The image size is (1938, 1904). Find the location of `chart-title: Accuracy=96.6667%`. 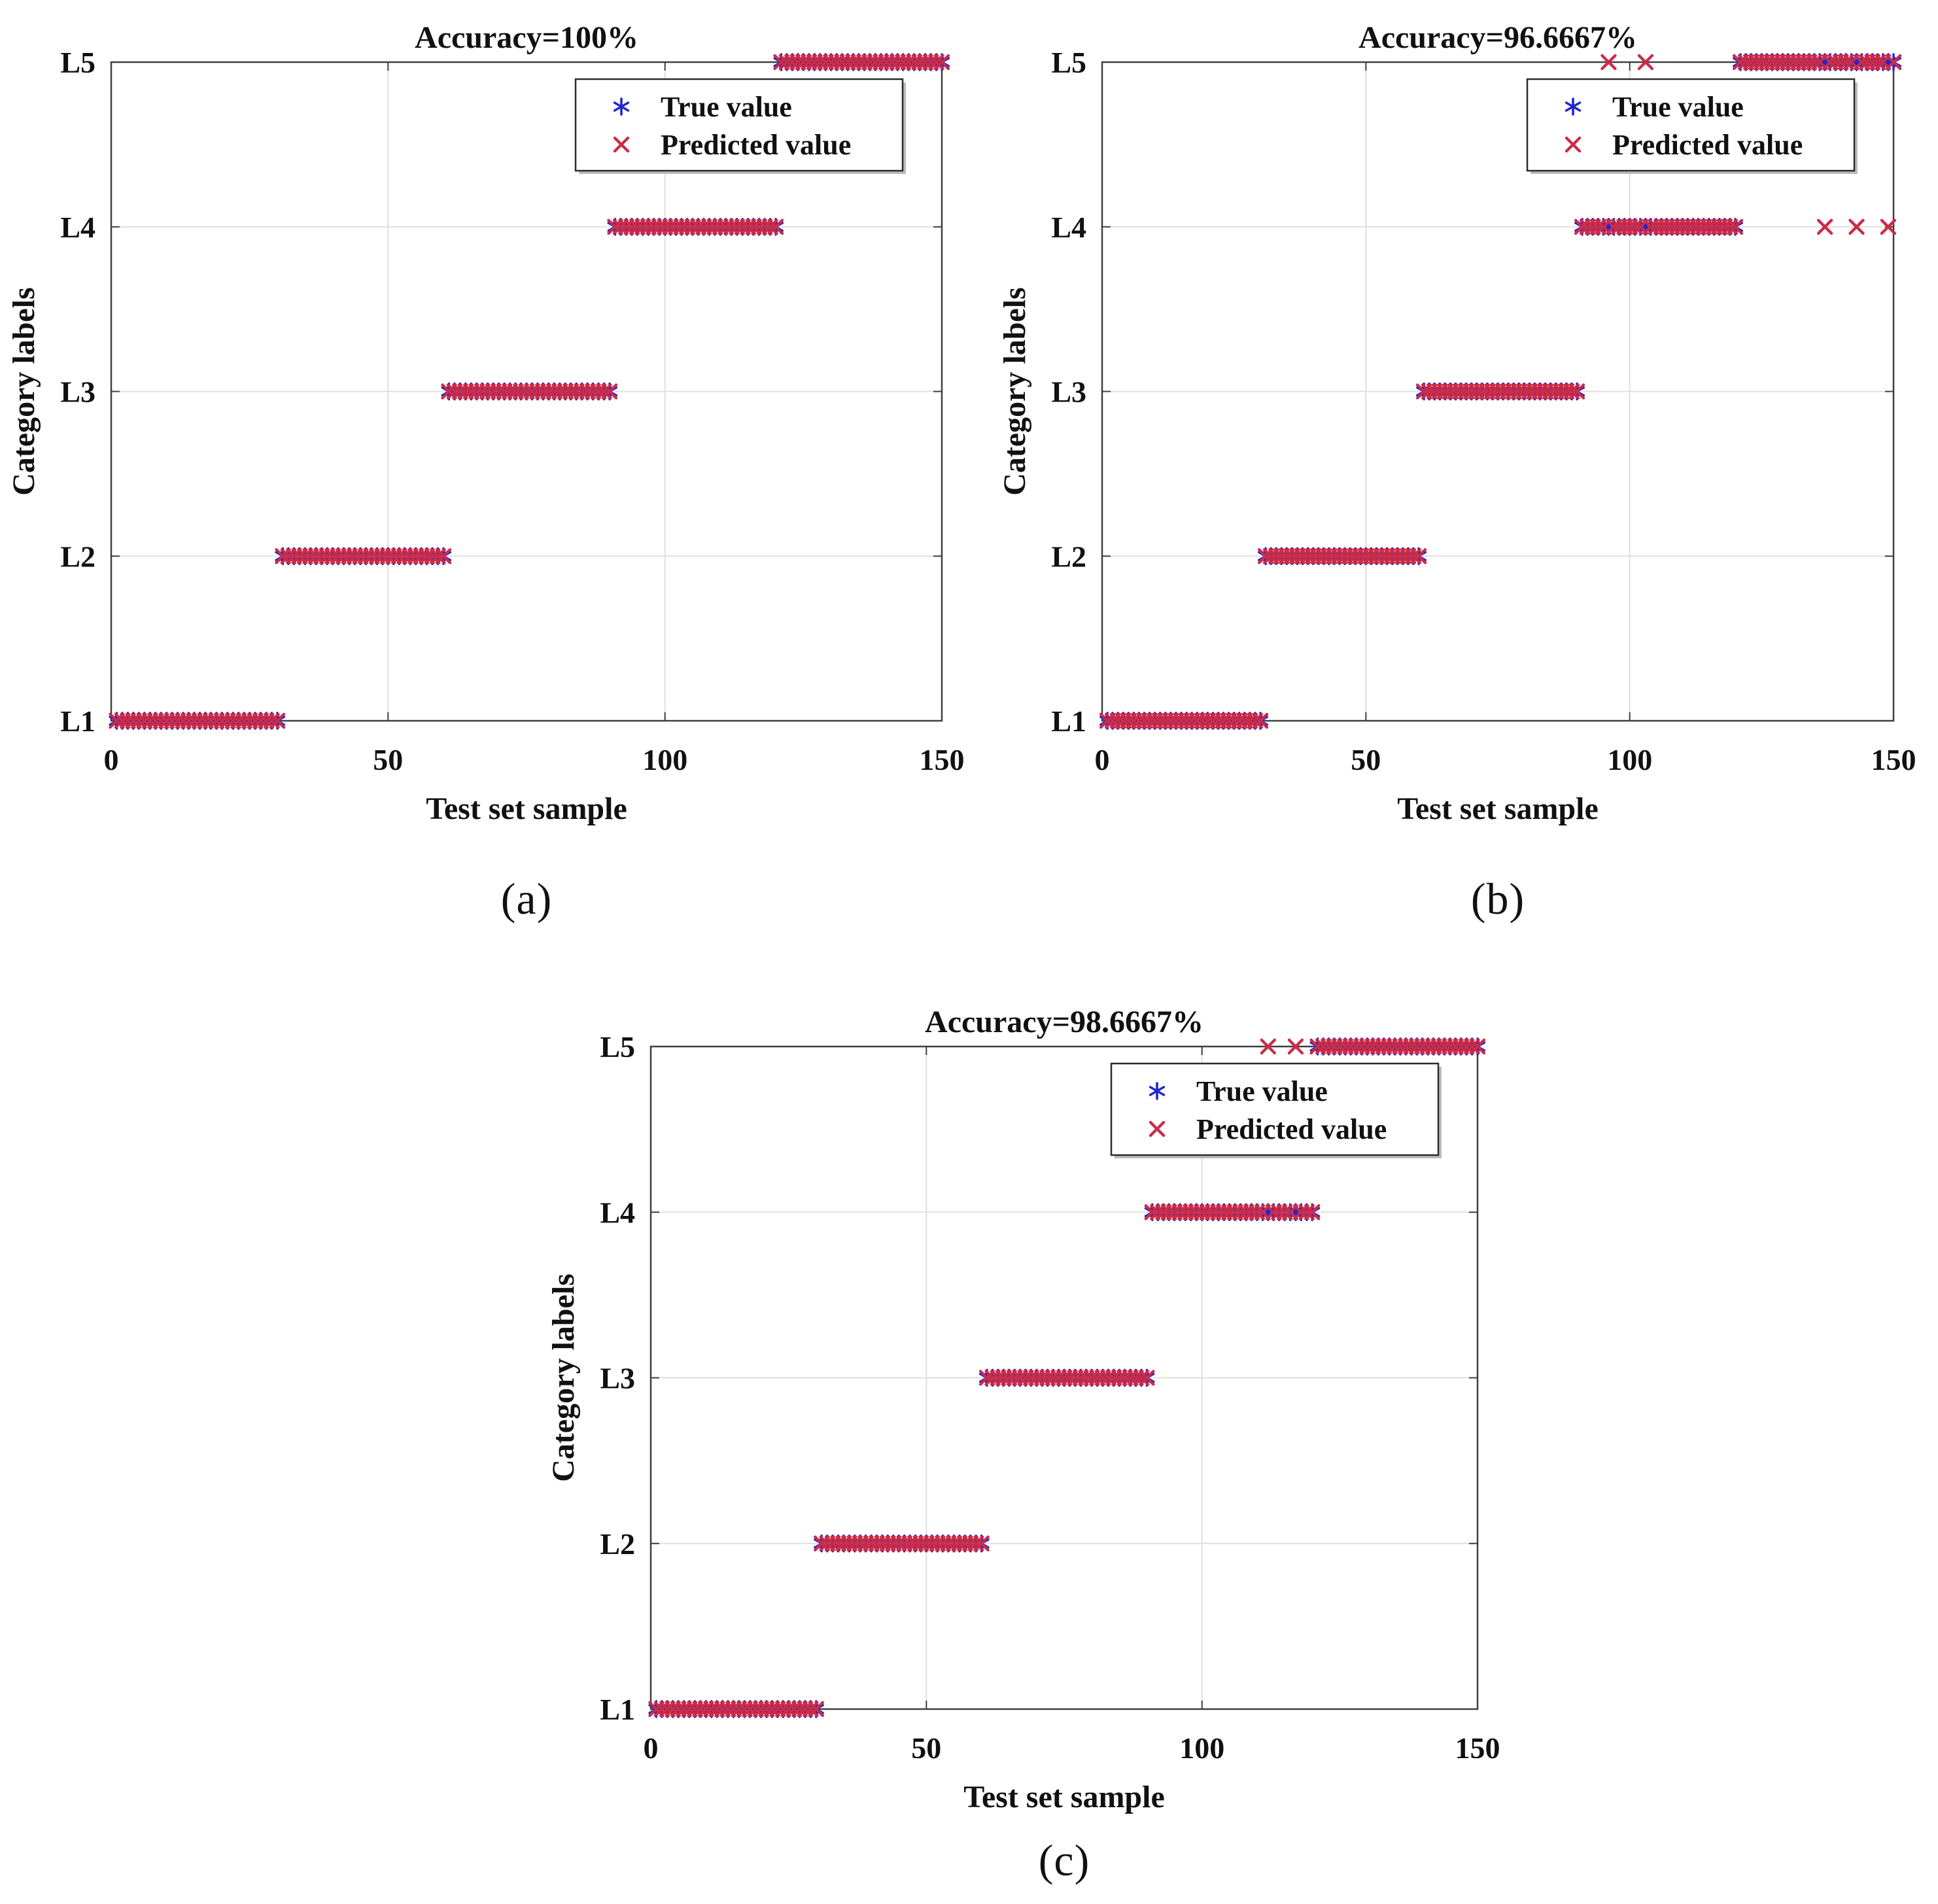

chart-title: Accuracy=96.6667% is located at coordinates (1497, 37).